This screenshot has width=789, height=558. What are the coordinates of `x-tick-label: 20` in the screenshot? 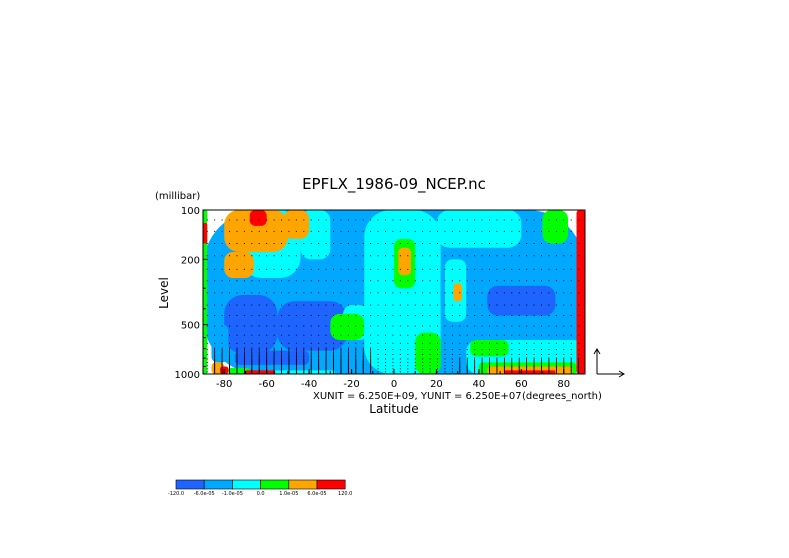 It's located at (436, 384).